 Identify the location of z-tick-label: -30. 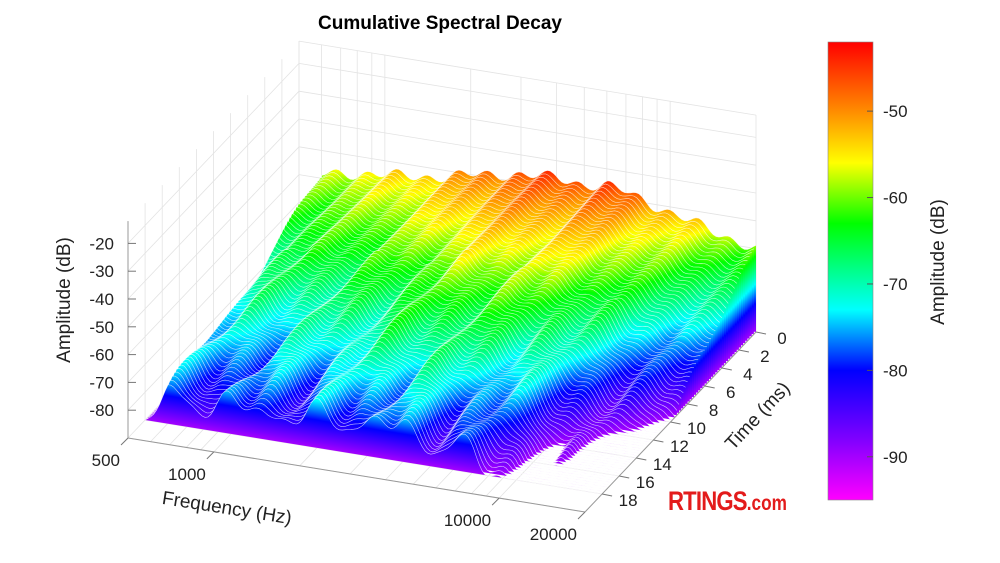
(101, 271).